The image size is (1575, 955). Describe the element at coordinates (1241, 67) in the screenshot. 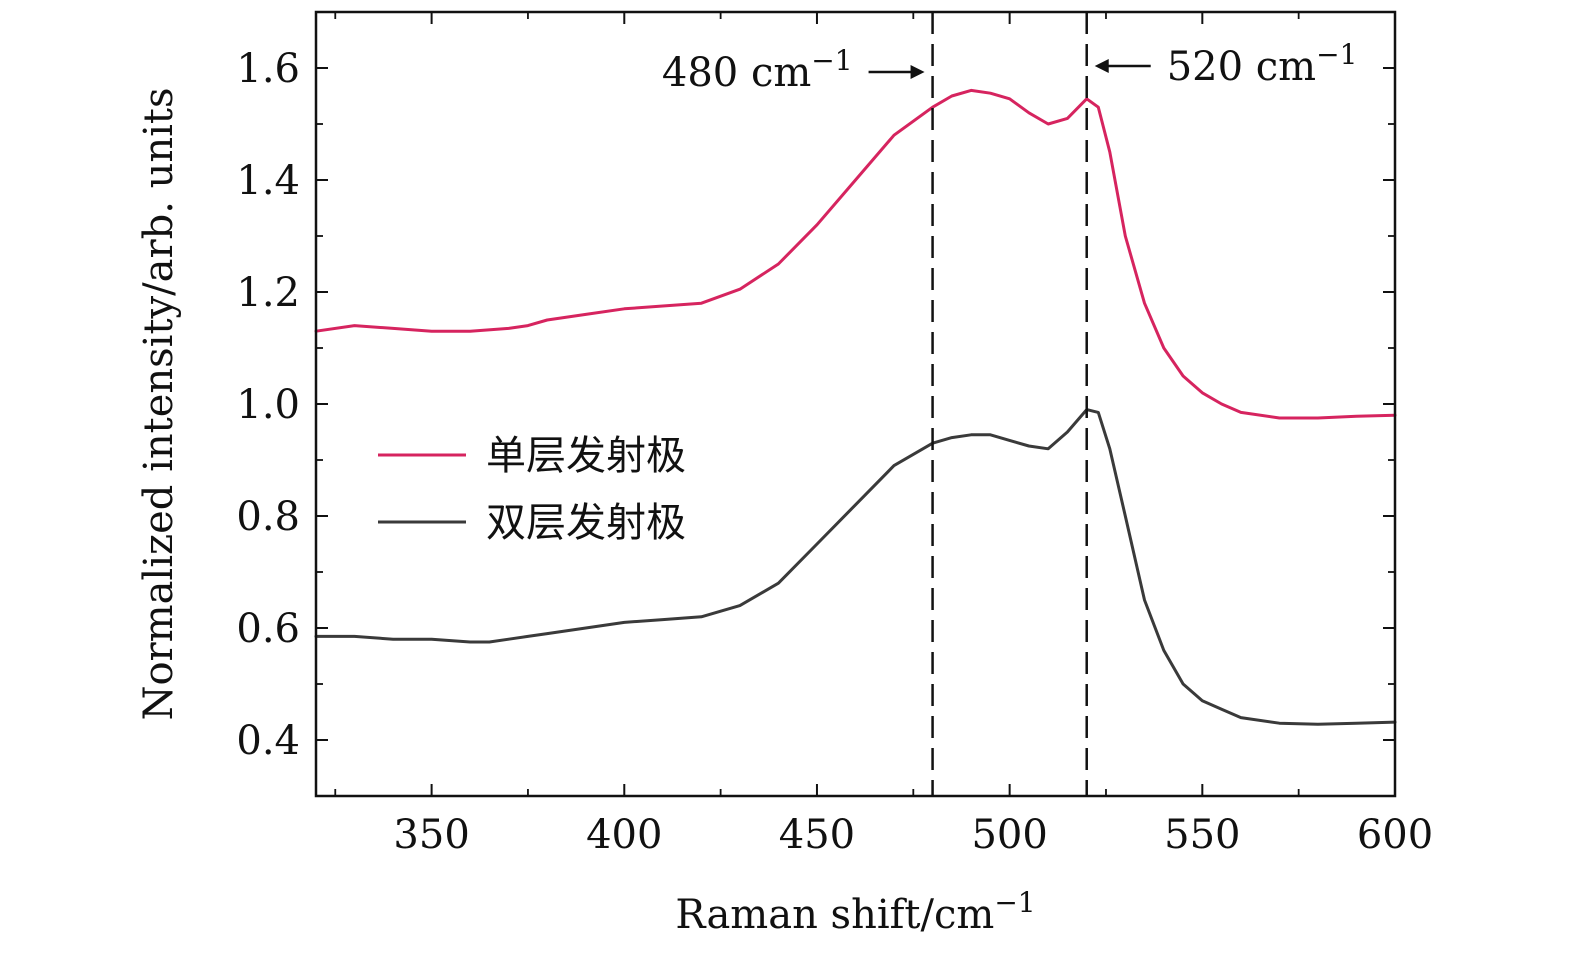

I see `annotation-text: 520 cm` at that location.